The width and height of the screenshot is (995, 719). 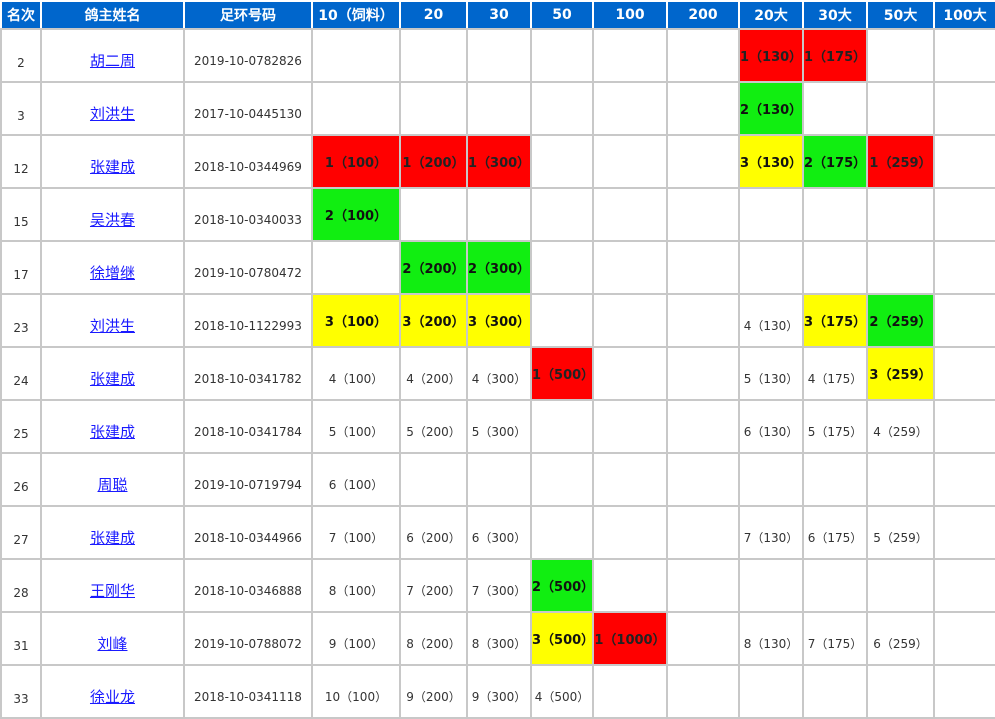 I want to click on owner-name-link: 刘峰, so click(x=112, y=644).